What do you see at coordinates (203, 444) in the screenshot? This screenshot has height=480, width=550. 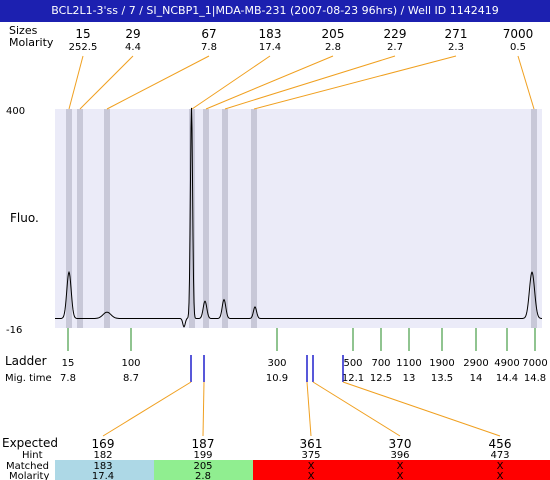 I see `expected-value: 187` at bounding box center [203, 444].